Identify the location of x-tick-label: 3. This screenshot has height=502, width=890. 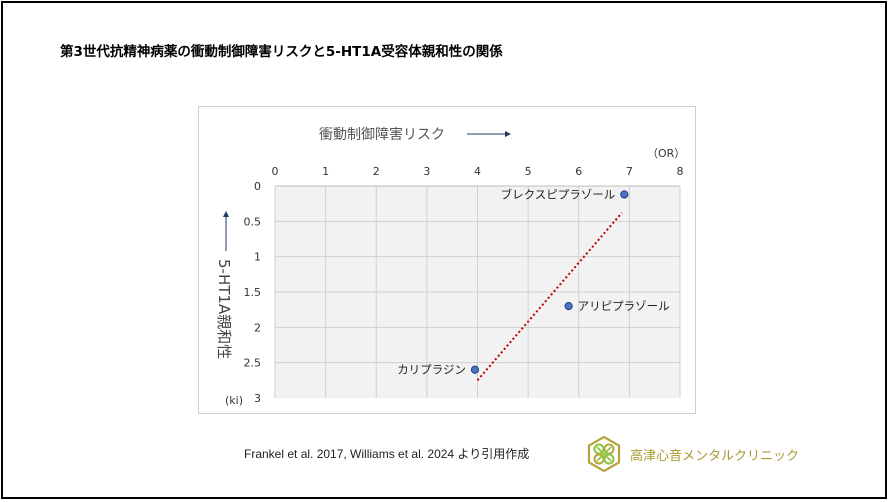
(426, 171).